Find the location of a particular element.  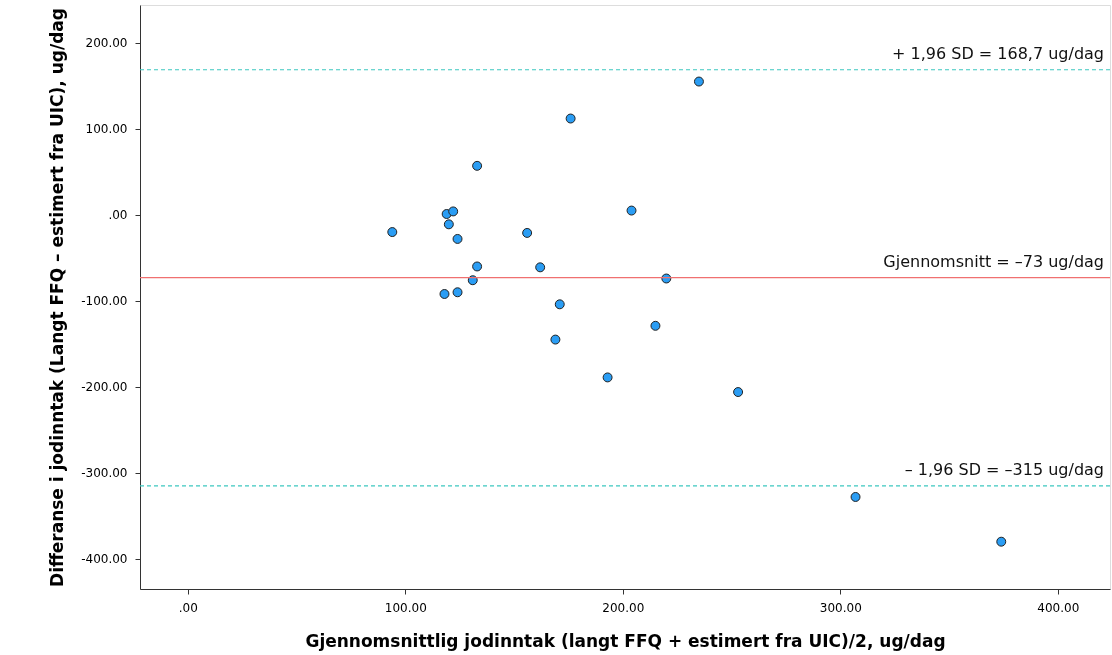

ref-line-label: + 1,96 SD = 168,7 ug/dag is located at coordinates (998, 53).